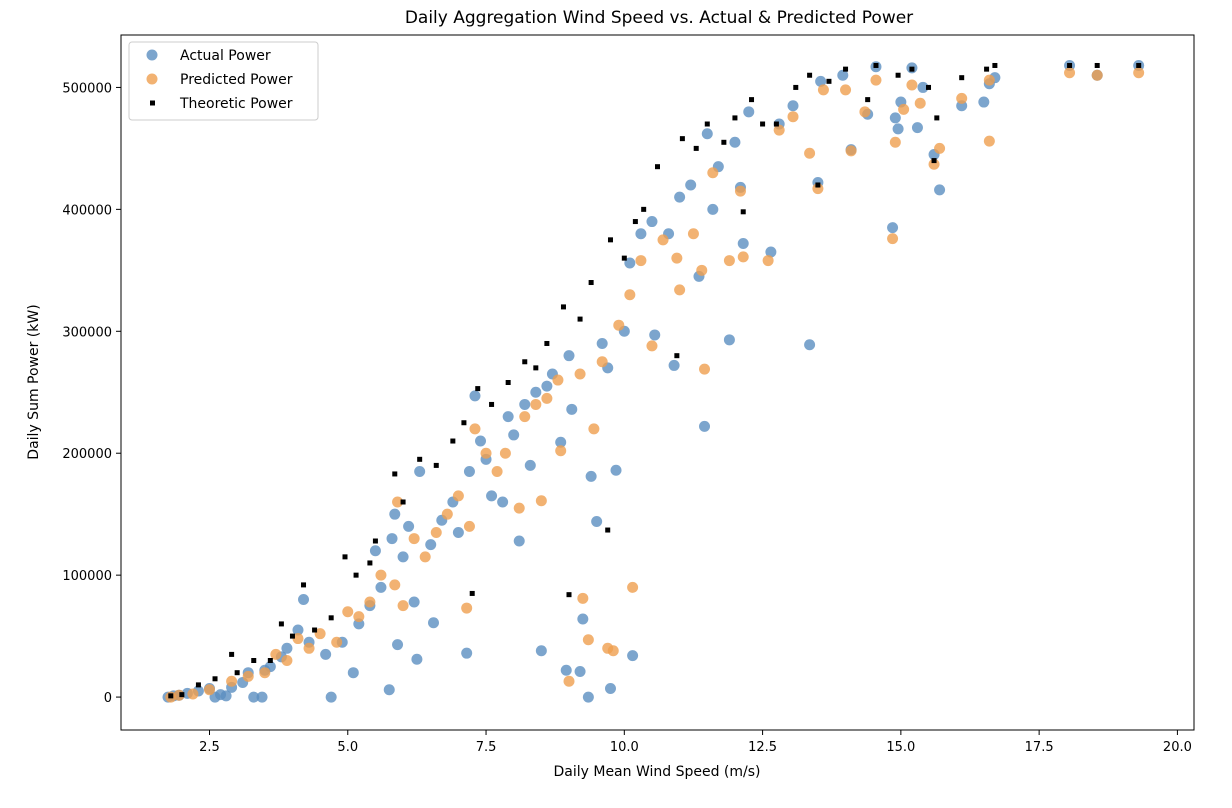 This screenshot has width=1232, height=808. I want to click on legend-marker-theoretic, so click(152, 103).